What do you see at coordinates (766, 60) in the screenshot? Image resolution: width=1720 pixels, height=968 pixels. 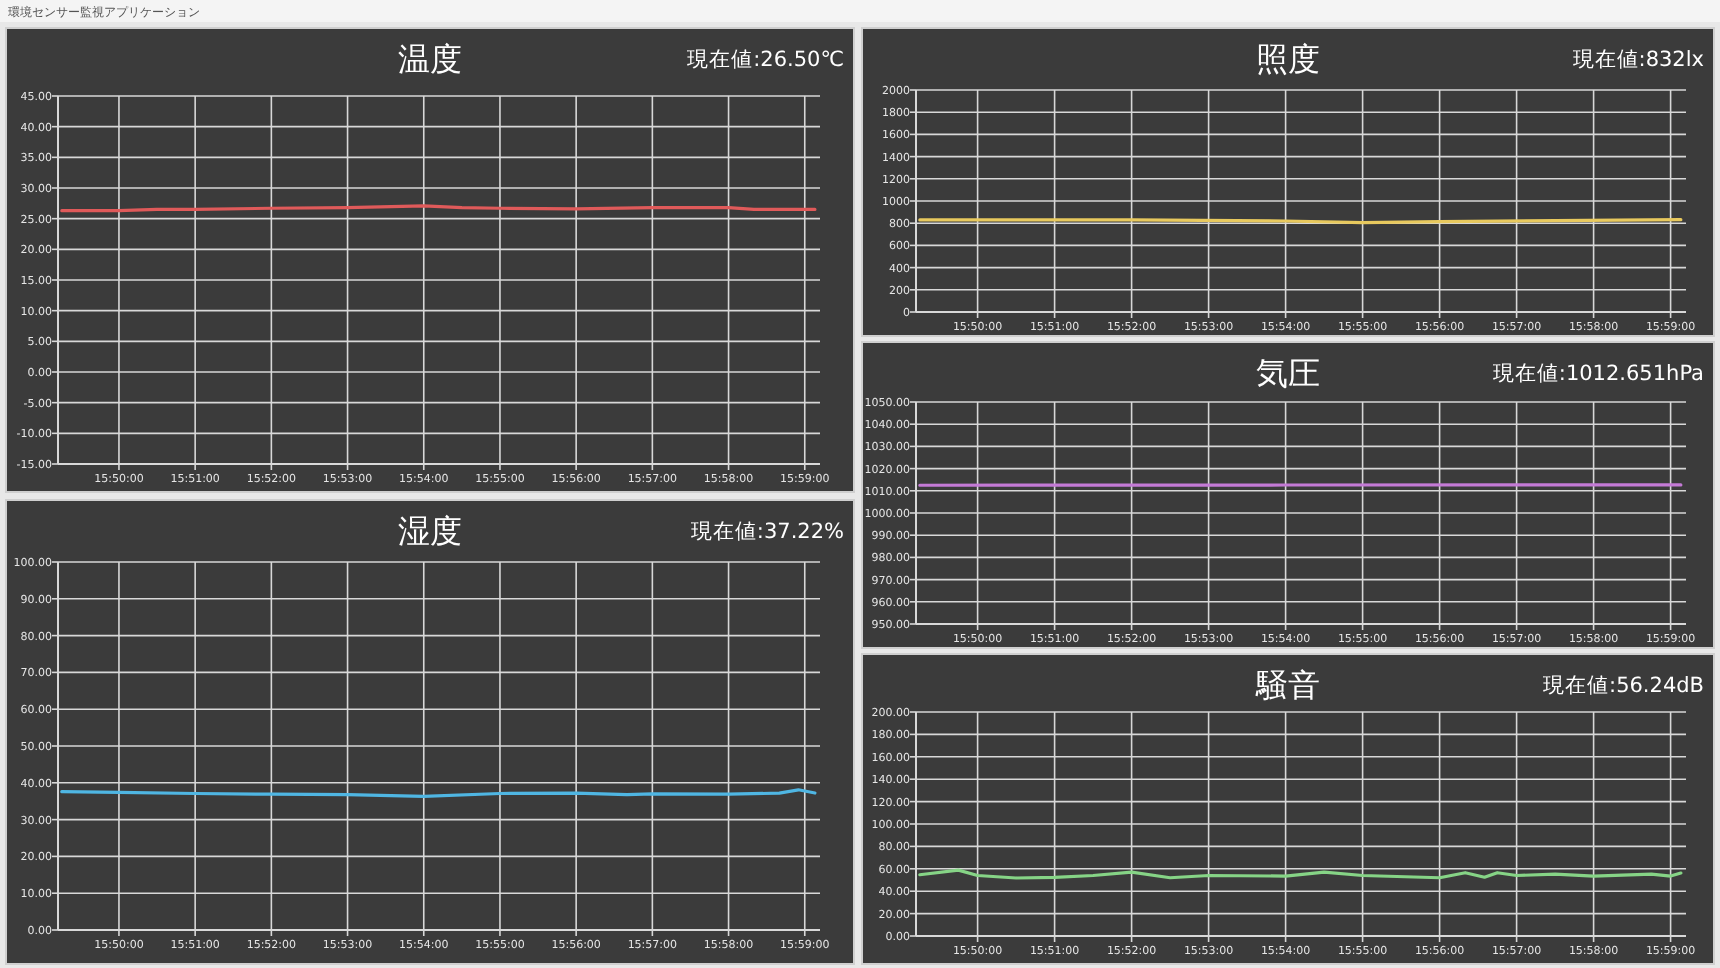 I see `text: 現在値:26.50℃` at bounding box center [766, 60].